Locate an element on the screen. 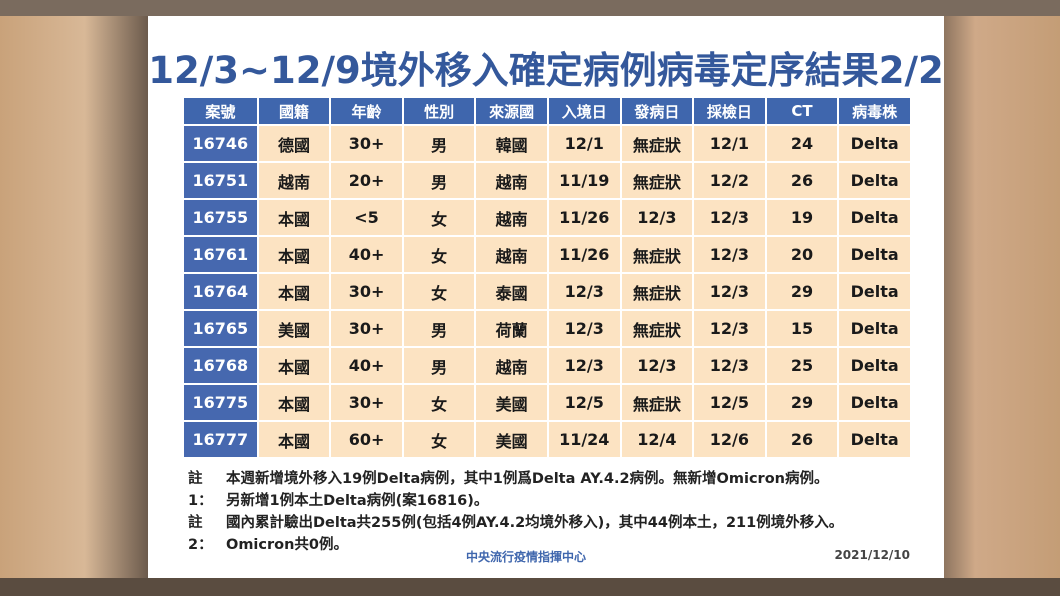 This screenshot has height=596, width=1060. column-header: 入境日 is located at coordinates (584, 111).